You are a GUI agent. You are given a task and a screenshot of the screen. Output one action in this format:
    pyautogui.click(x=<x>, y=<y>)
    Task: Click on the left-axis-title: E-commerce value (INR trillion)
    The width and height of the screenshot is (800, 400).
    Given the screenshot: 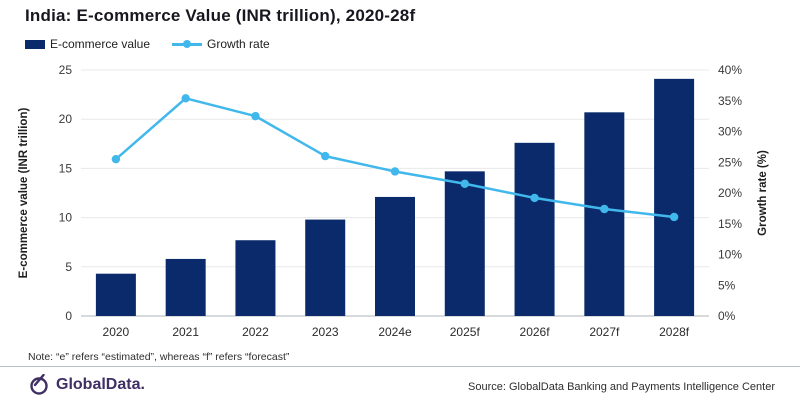 What is the action you would take?
    pyautogui.click(x=24, y=193)
    